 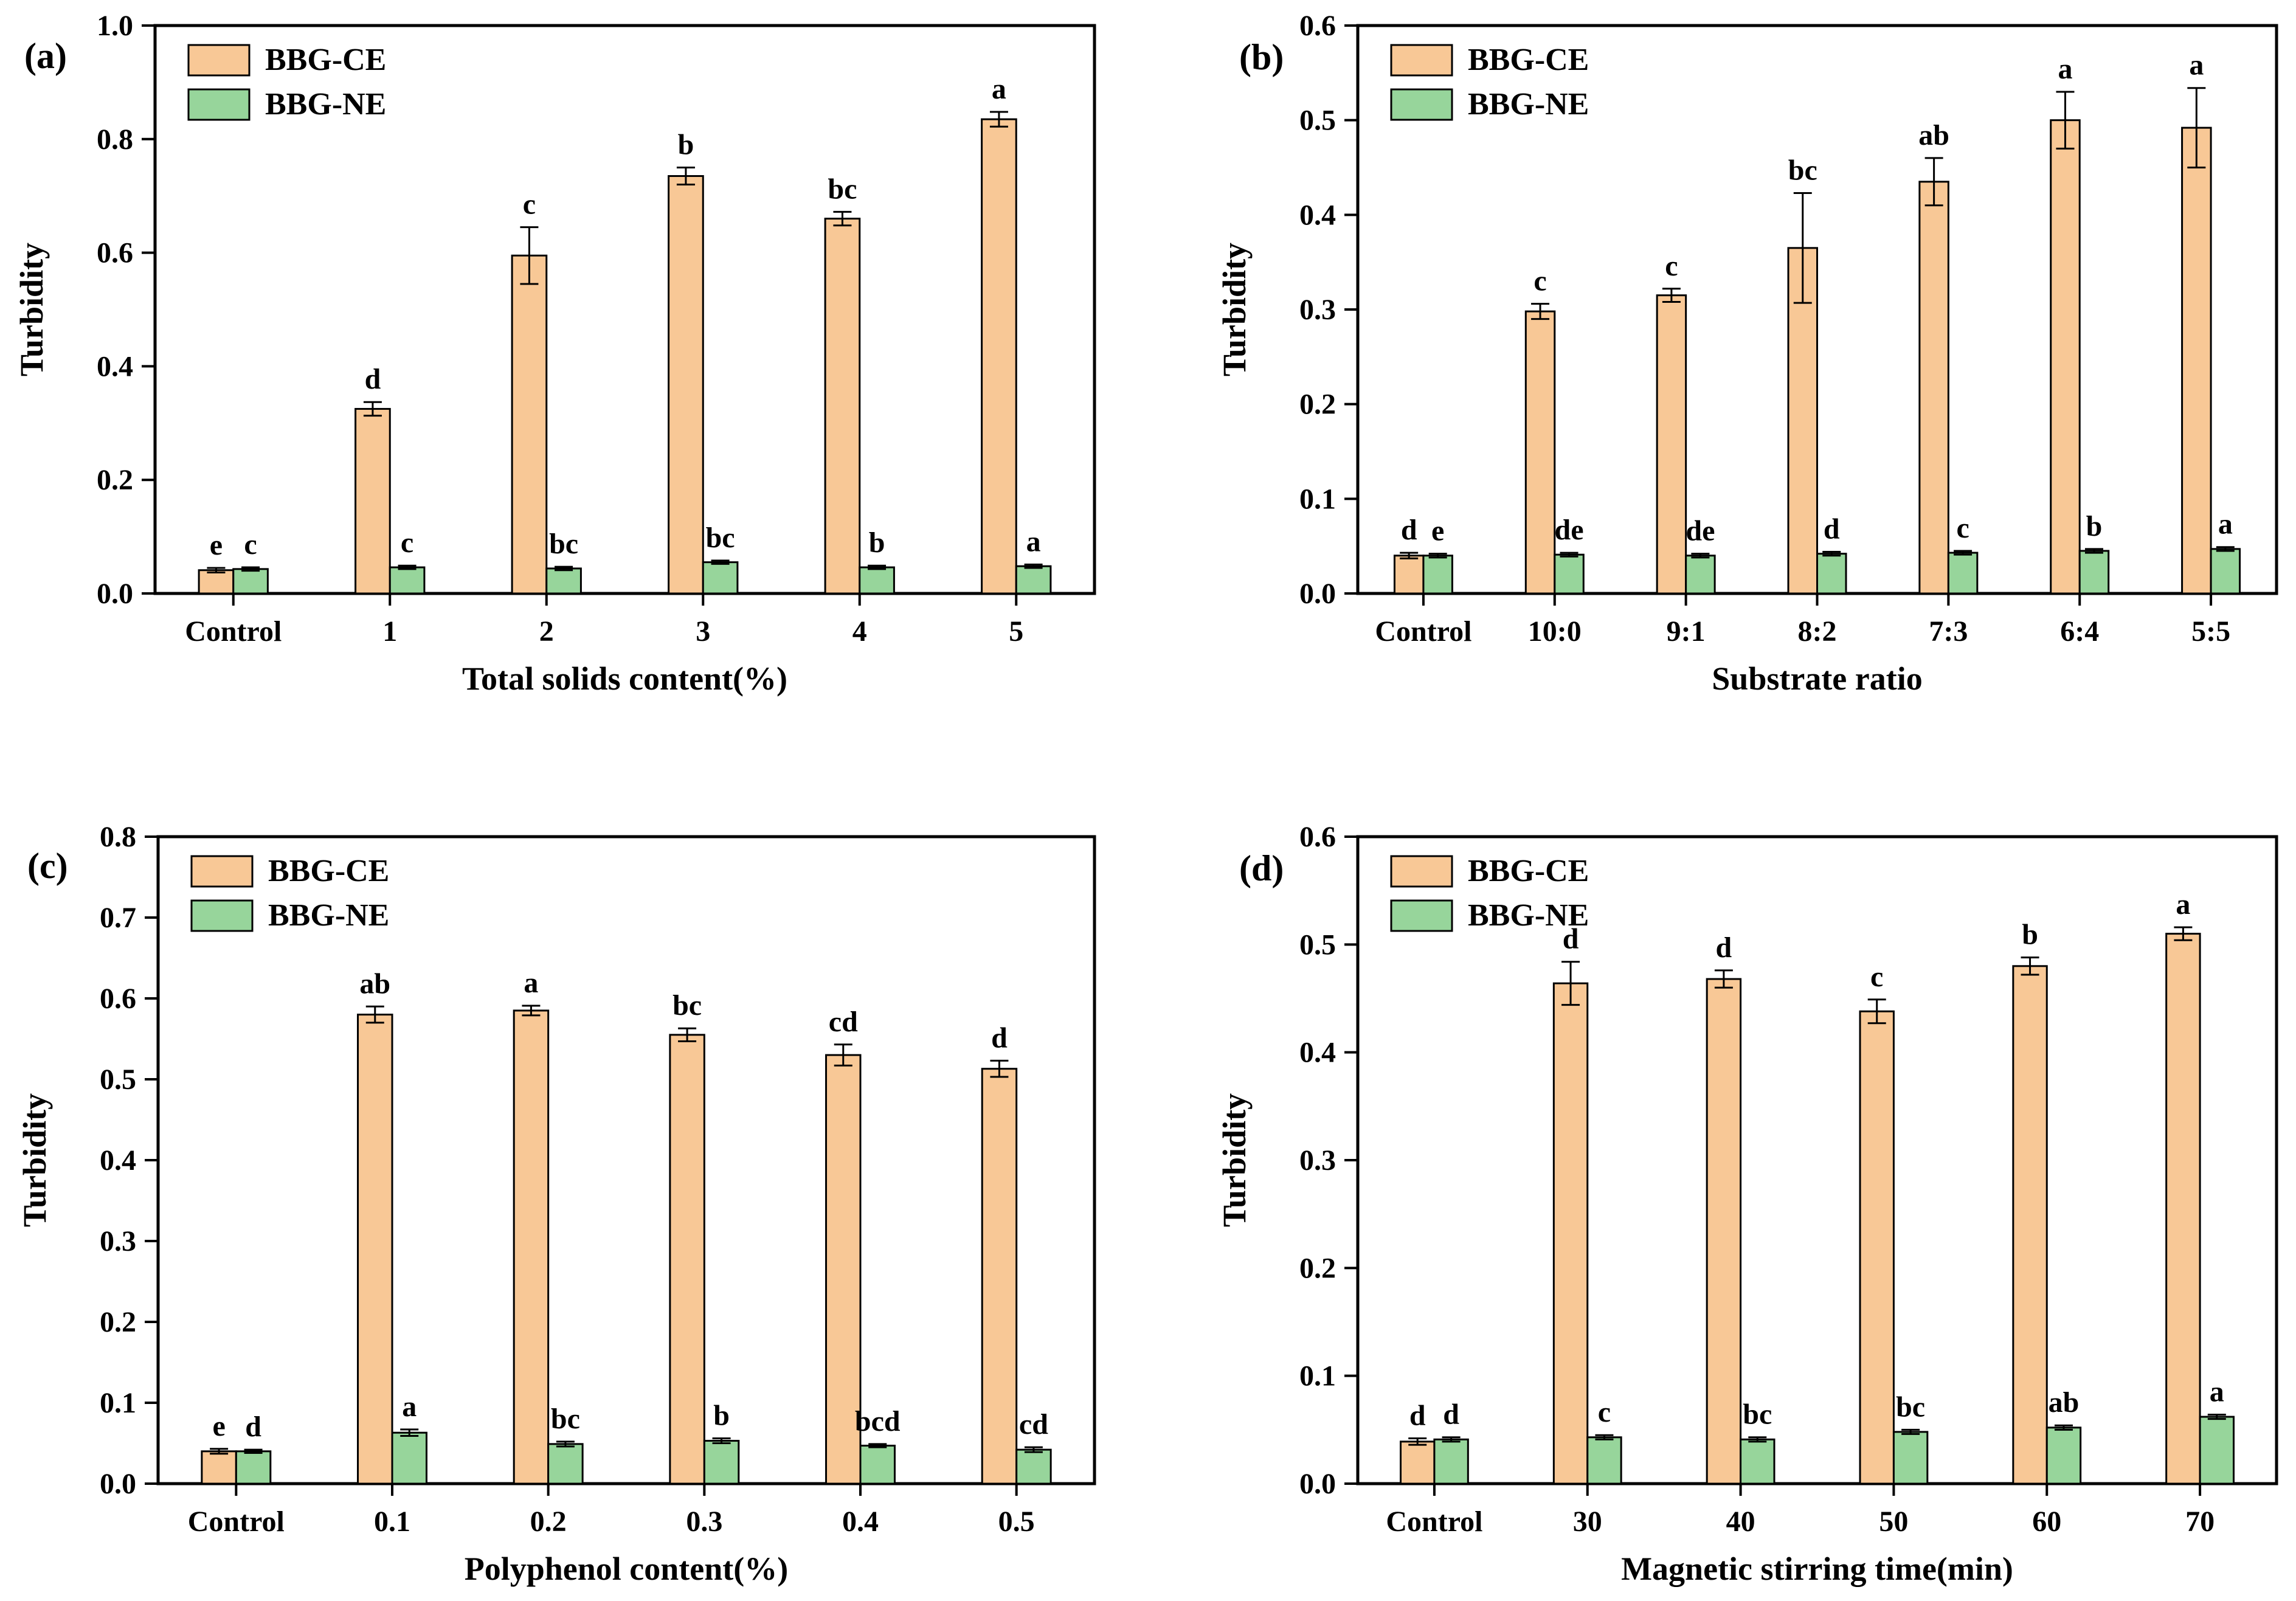 What do you see at coordinates (548, 1522) in the screenshot?
I see `x-tick-label: 0.2` at bounding box center [548, 1522].